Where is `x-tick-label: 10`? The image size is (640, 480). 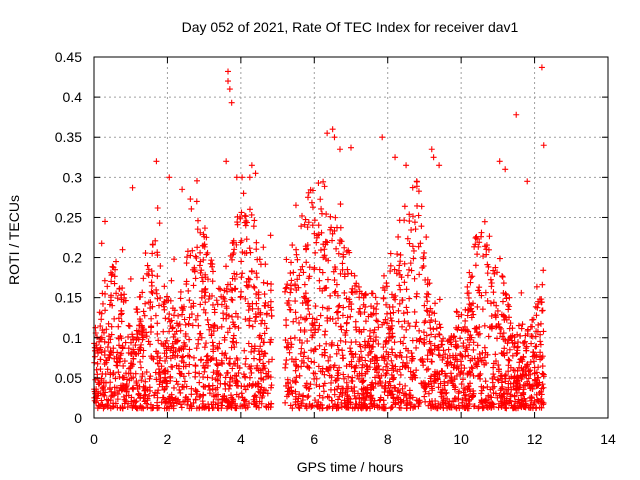
x-tick-label: 10 is located at coordinates (461, 439).